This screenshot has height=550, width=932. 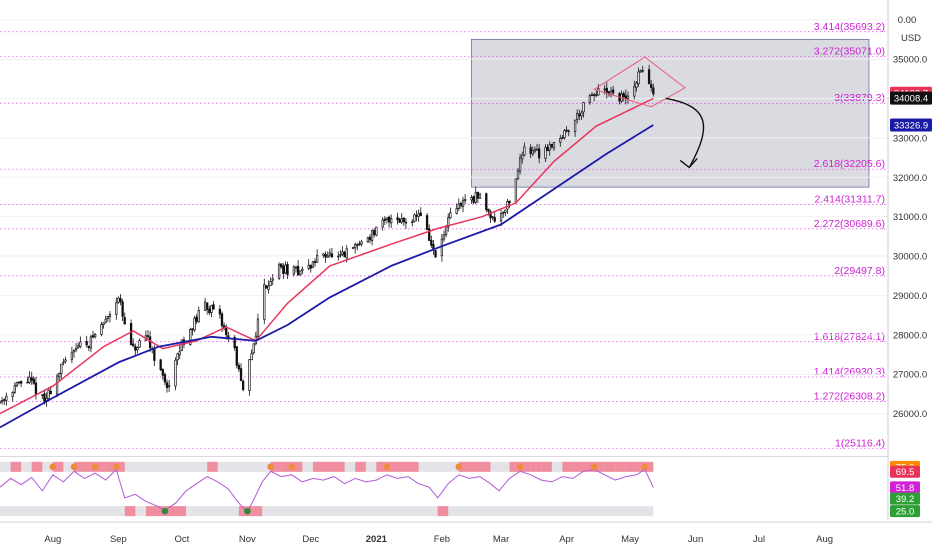 What do you see at coordinates (849, 396) in the screenshot?
I see `fib-label-9: 1.272(26308.2)` at bounding box center [849, 396].